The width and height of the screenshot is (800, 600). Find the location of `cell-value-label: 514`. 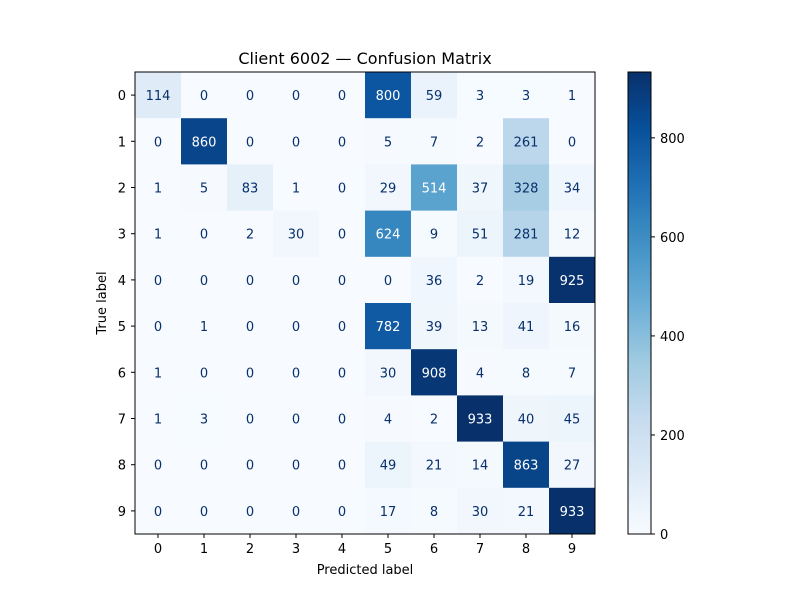

cell-value-label: 514 is located at coordinates (434, 189).